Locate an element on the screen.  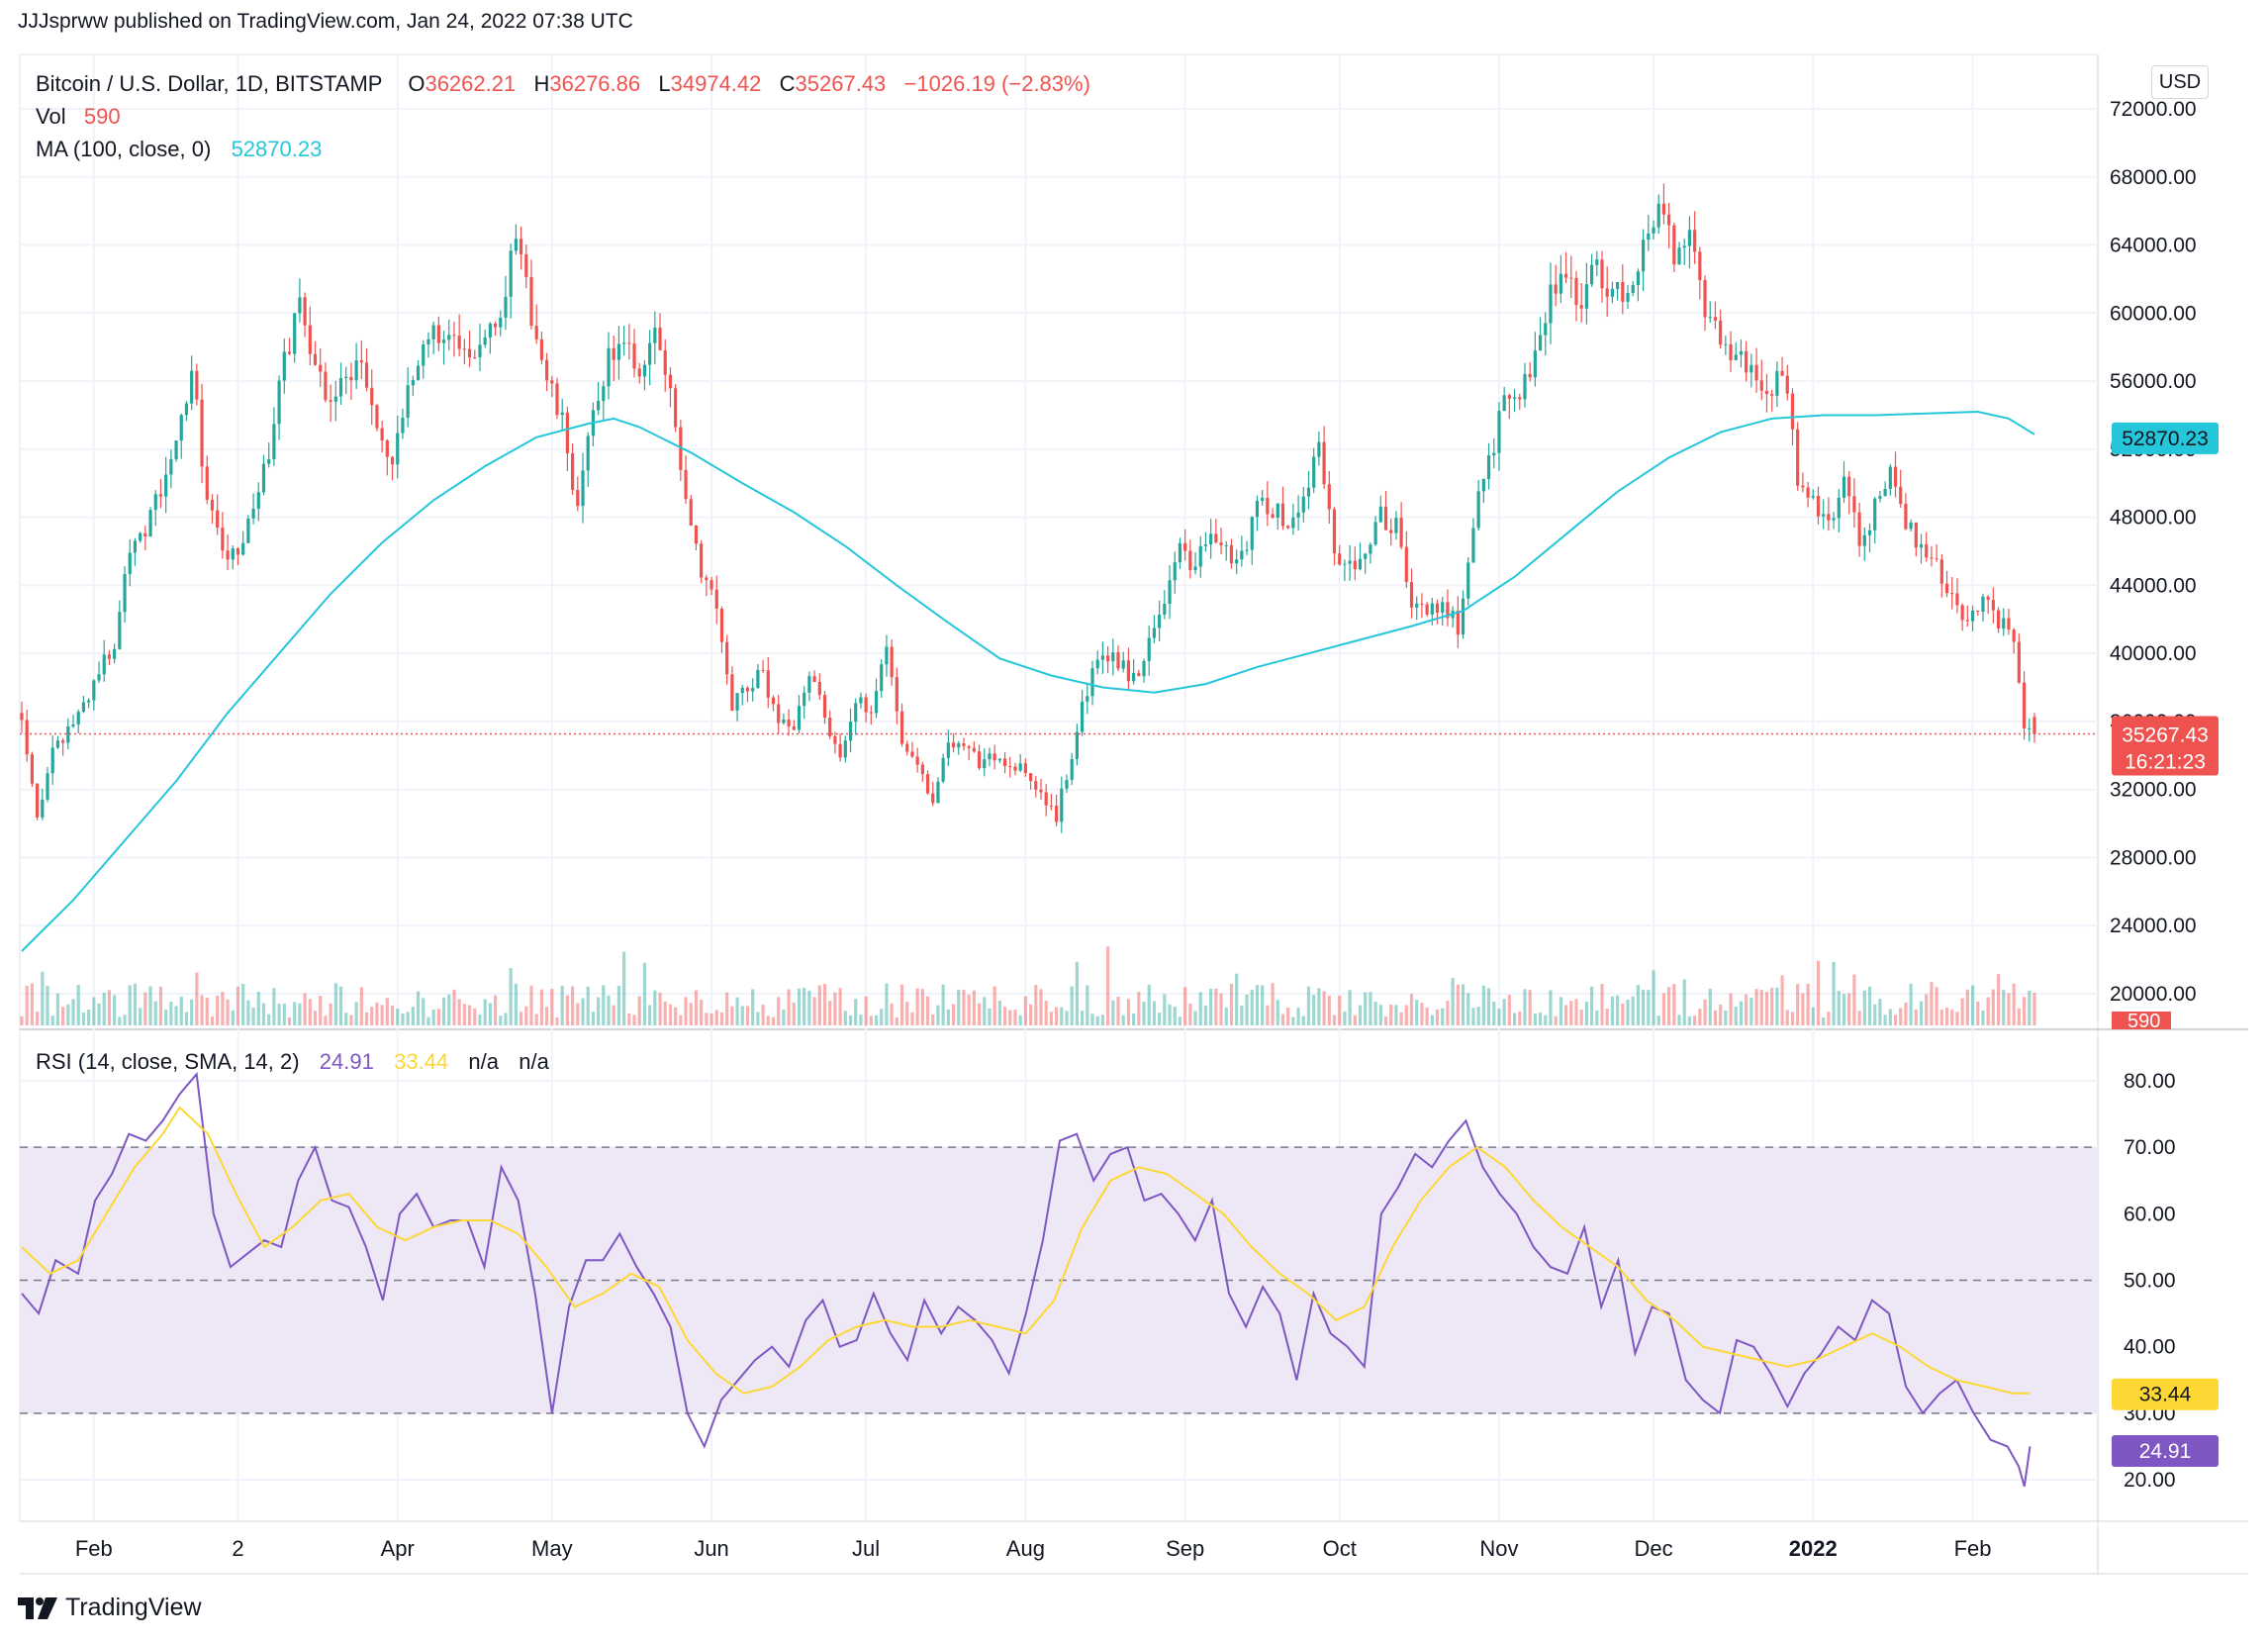
volume-legend: Vol 590 is located at coordinates (78, 117).